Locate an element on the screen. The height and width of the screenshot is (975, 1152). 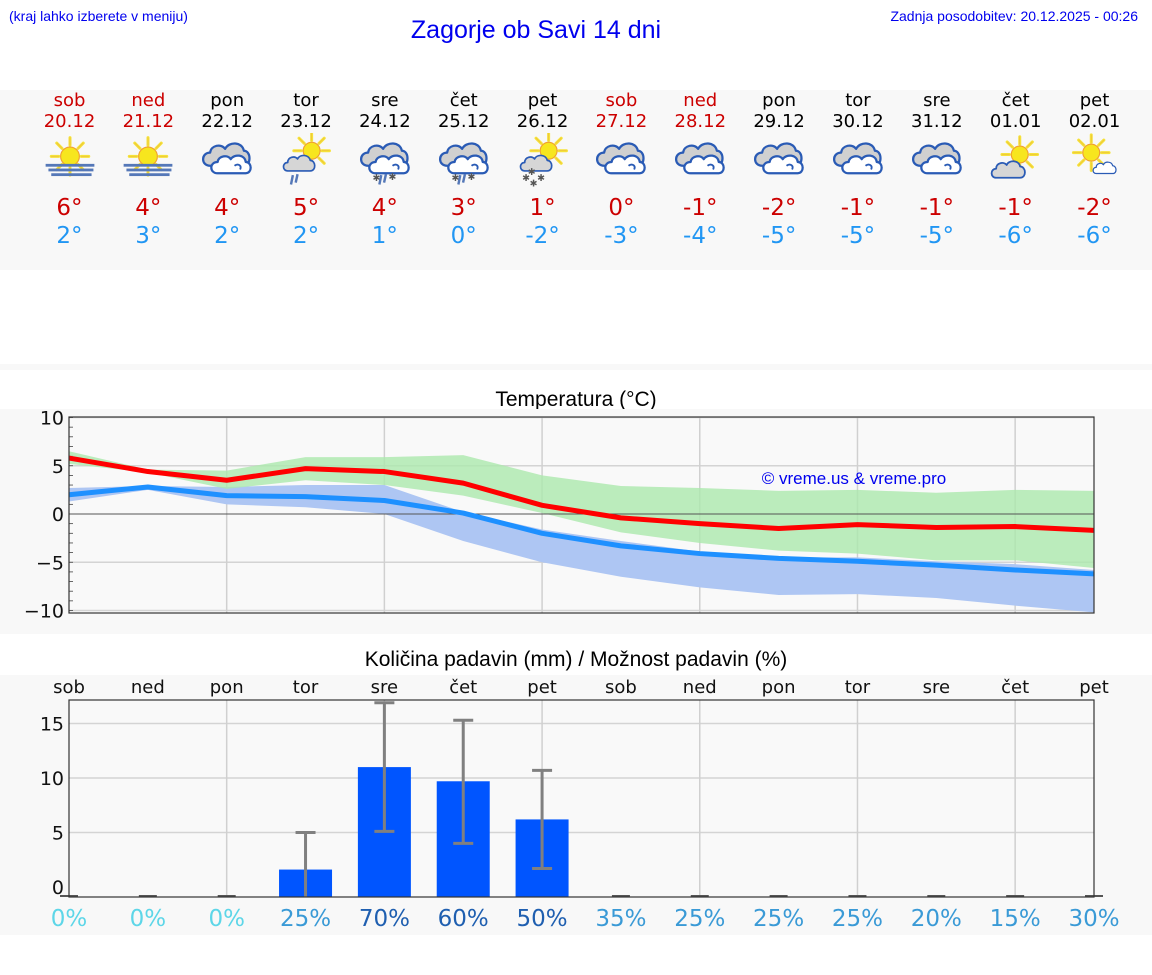
temp-max: 0° is located at coordinates (621, 208).